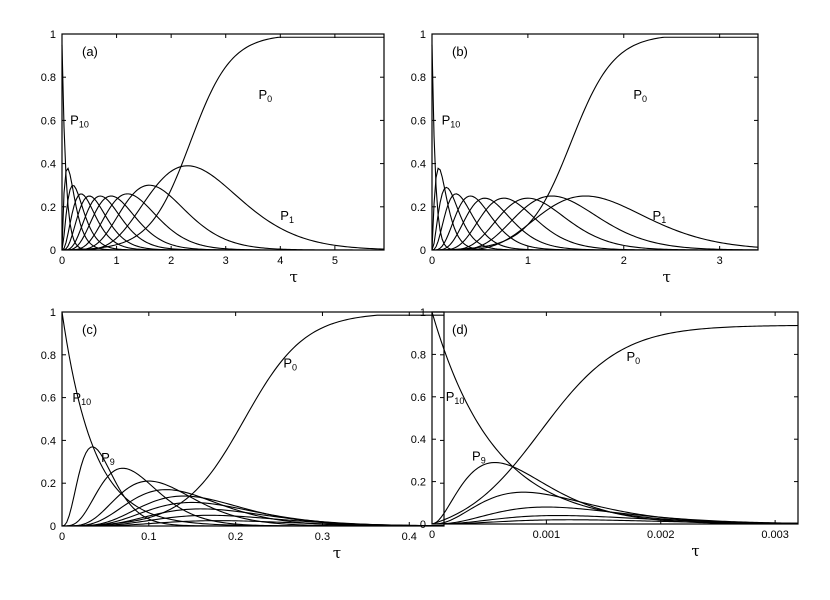 This screenshot has width=830, height=600. Describe the element at coordinates (322, 537) in the screenshot. I see `x-tick-label: 0.3` at that location.